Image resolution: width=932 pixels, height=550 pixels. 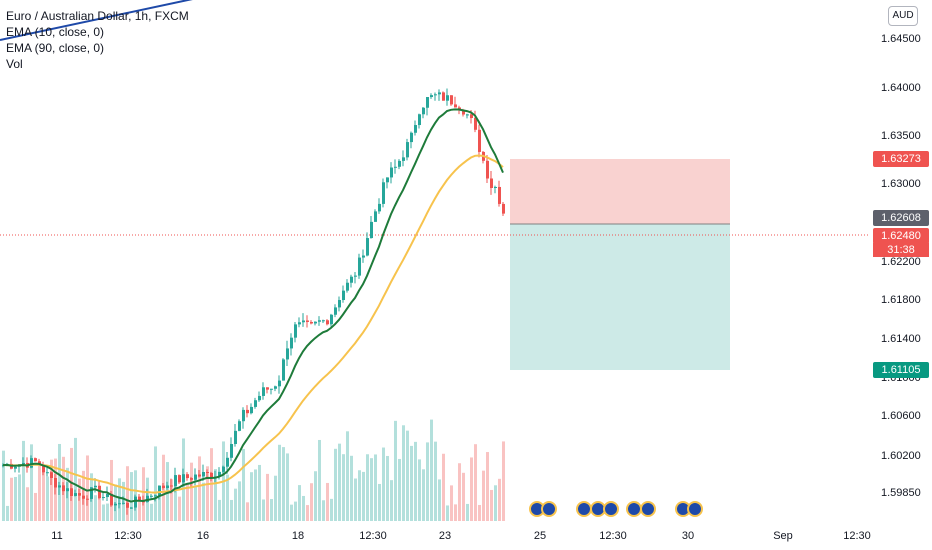 I want to click on current-price-tag: 1.62480, so click(x=901, y=236).